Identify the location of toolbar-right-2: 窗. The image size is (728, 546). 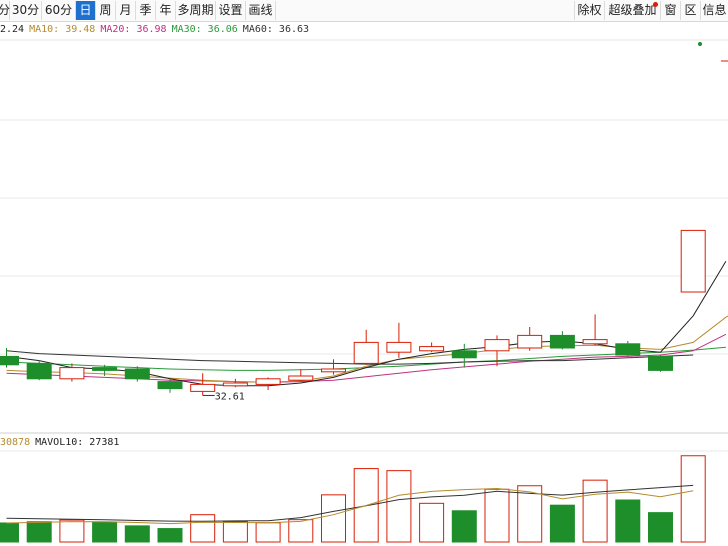
(670, 10).